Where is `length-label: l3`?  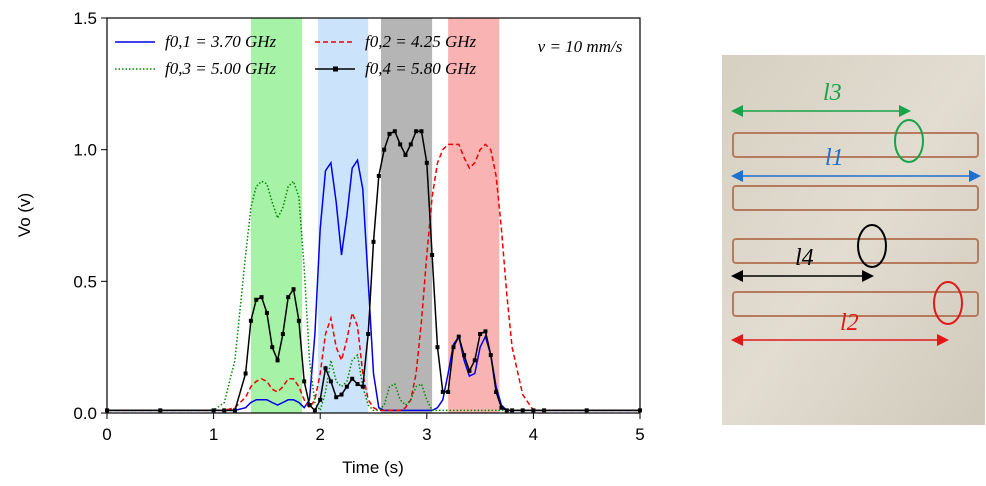
length-label: l3 is located at coordinates (832, 93).